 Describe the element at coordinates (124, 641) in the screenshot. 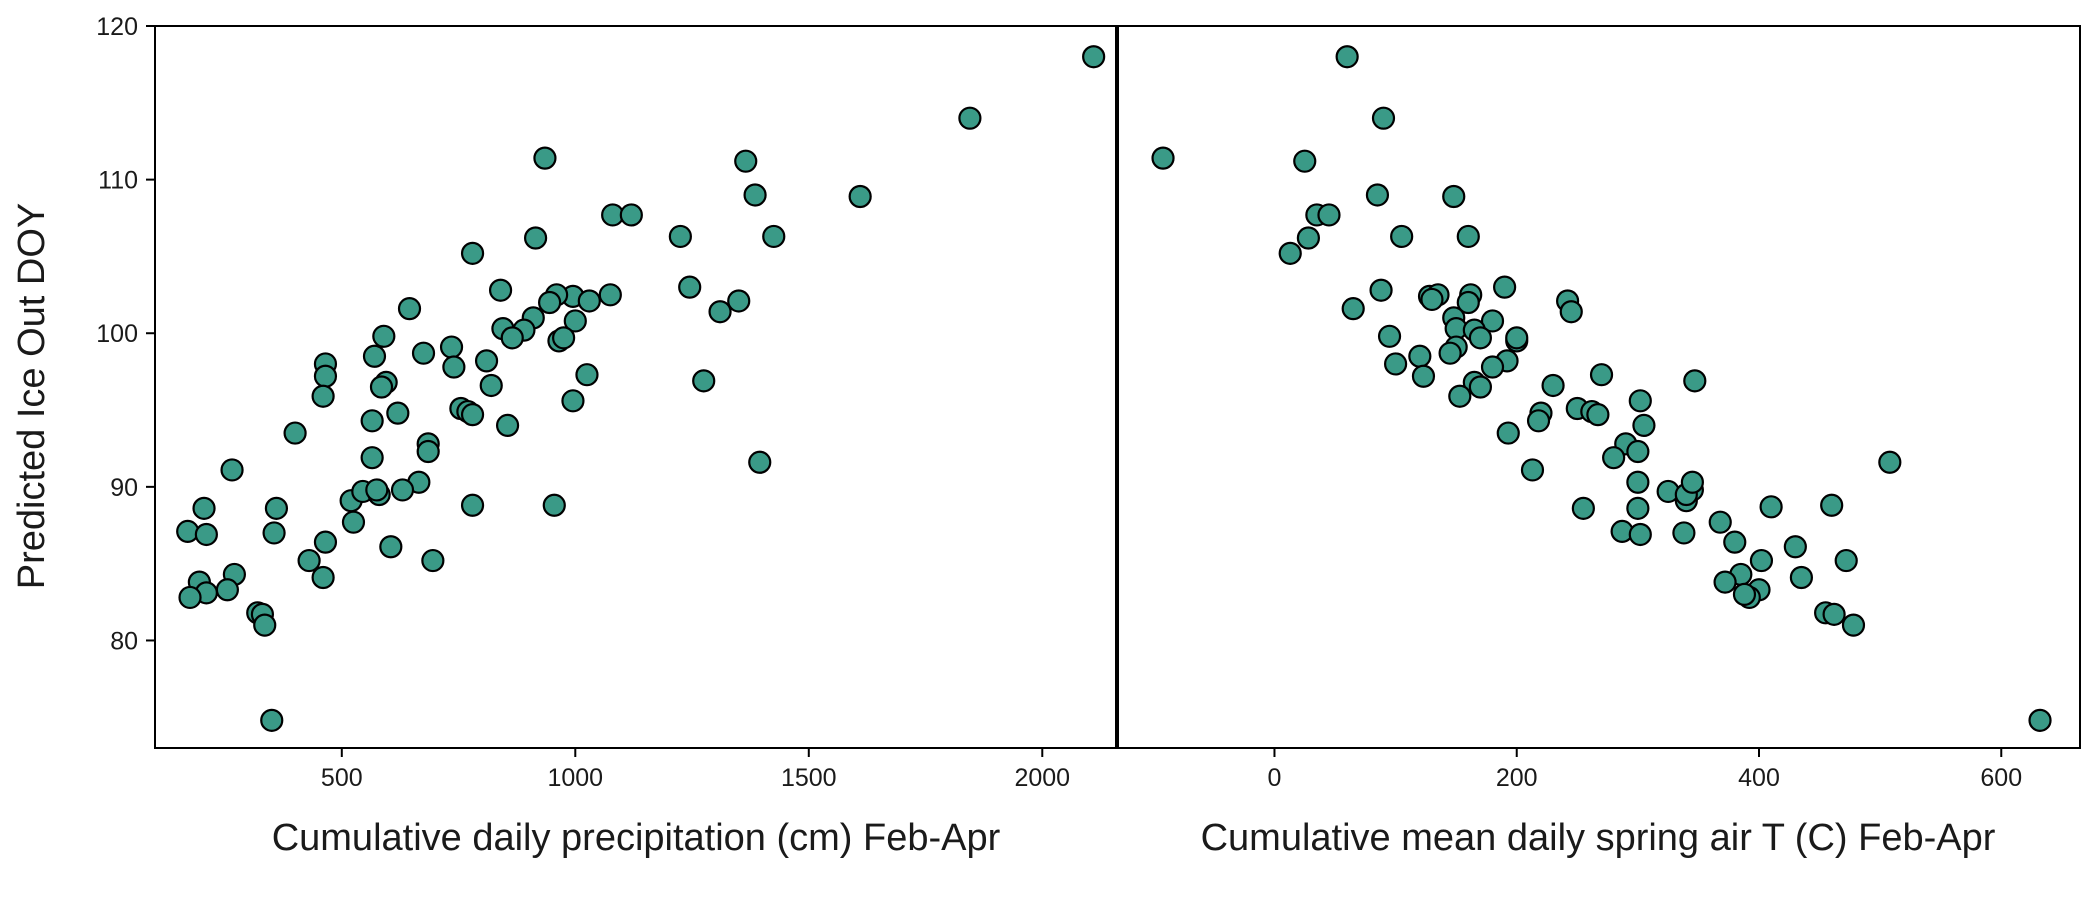

I see `y-tick-label: 80` at that location.